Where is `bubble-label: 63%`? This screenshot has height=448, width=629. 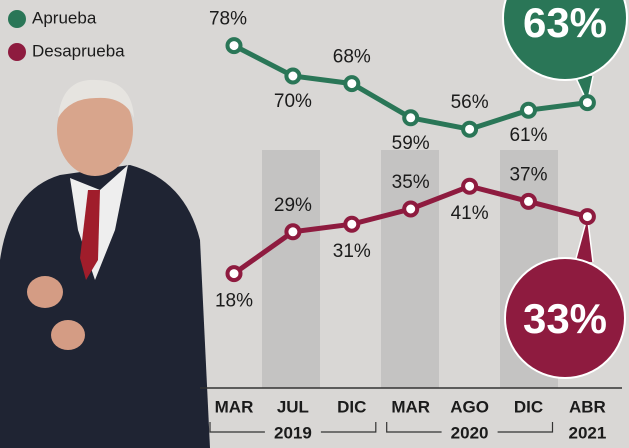
bubble-label: 63% is located at coordinates (565, 23).